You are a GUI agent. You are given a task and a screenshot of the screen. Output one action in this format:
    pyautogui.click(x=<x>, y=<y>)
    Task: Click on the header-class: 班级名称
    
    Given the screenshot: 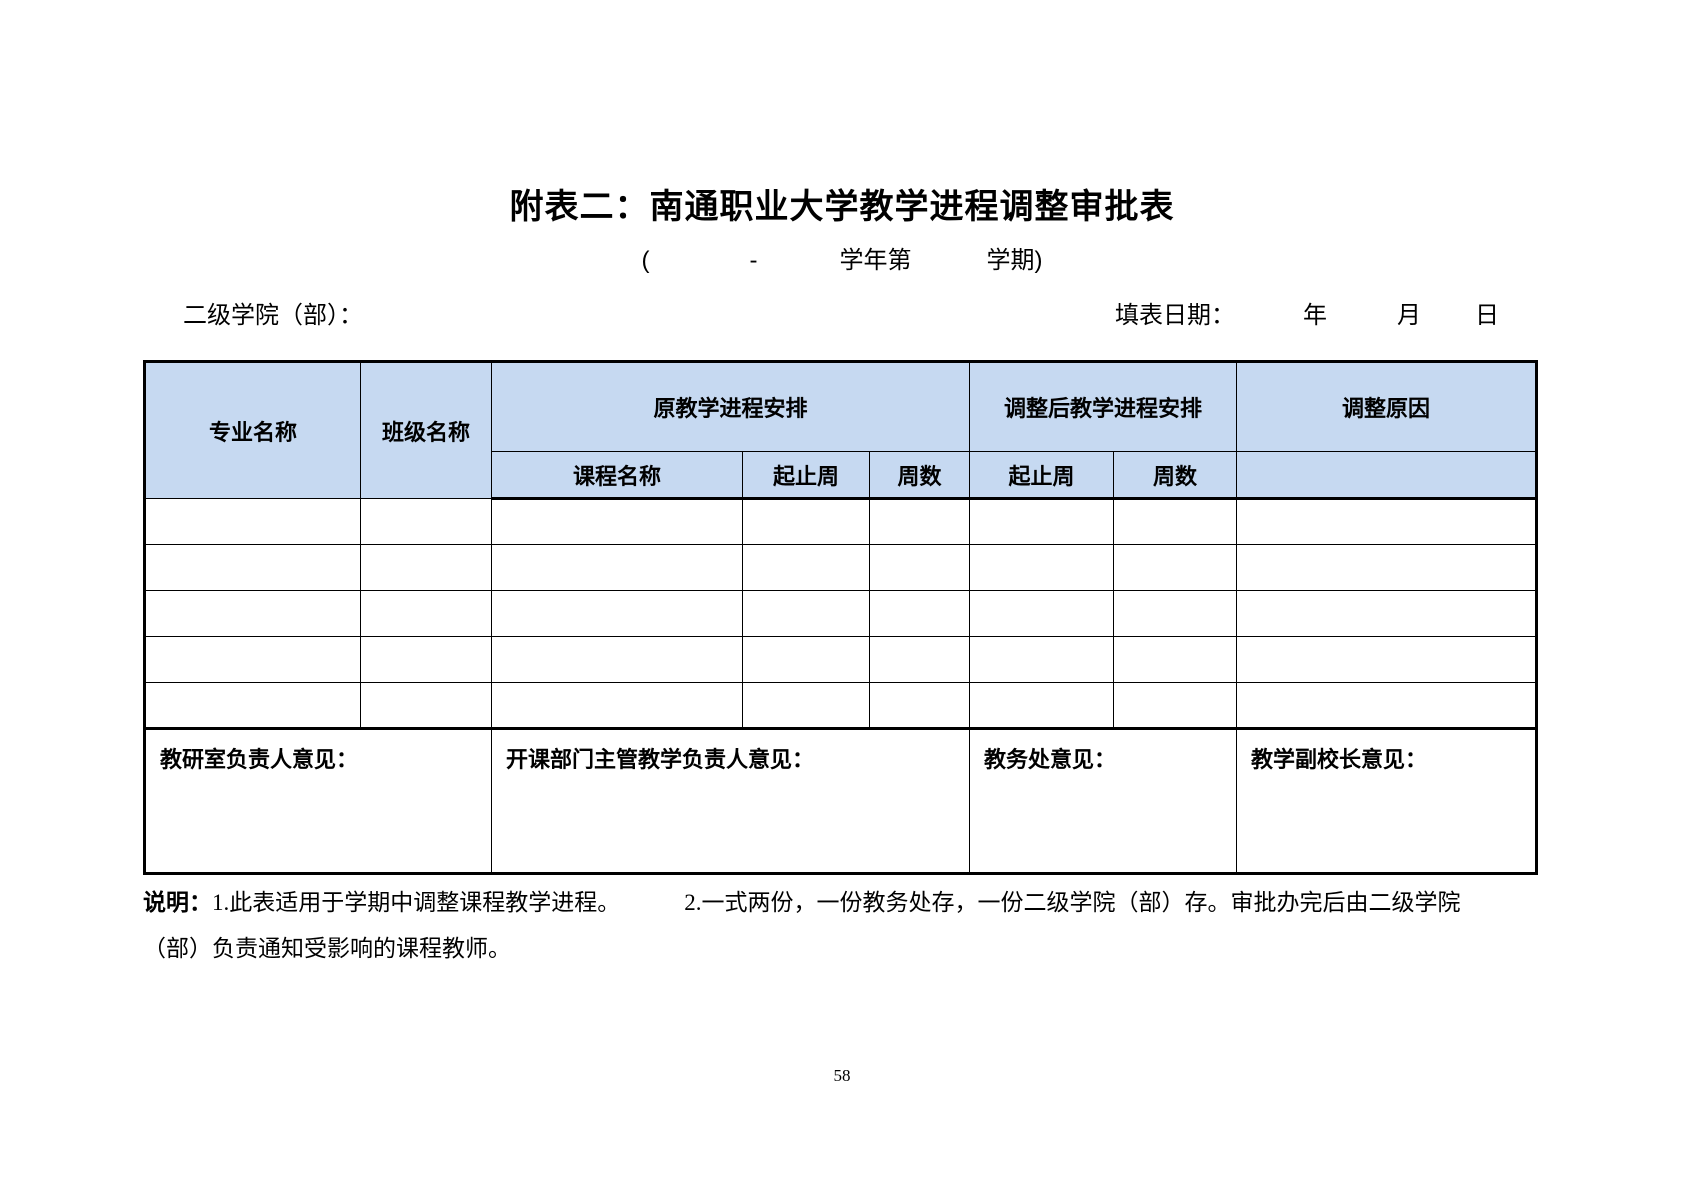 What is the action you would take?
    pyautogui.click(x=426, y=430)
    